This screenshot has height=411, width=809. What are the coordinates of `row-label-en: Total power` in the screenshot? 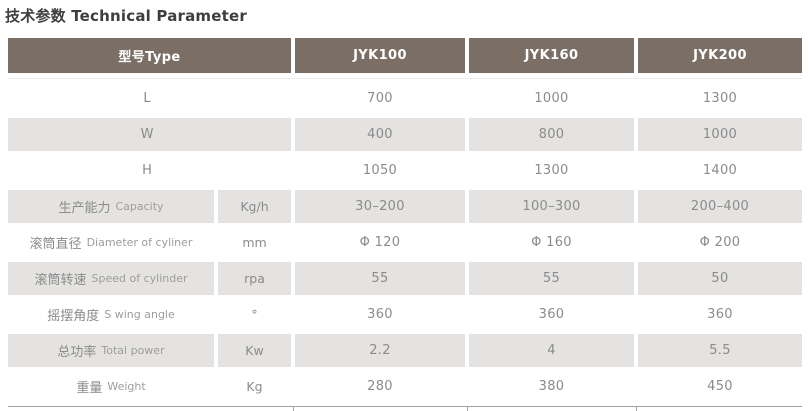 It's located at (133, 350).